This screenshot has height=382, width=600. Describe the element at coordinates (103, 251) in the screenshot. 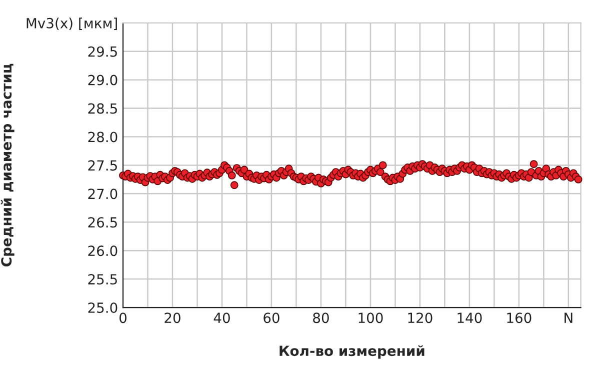

I see `y-tick-label: 26.0` at that location.